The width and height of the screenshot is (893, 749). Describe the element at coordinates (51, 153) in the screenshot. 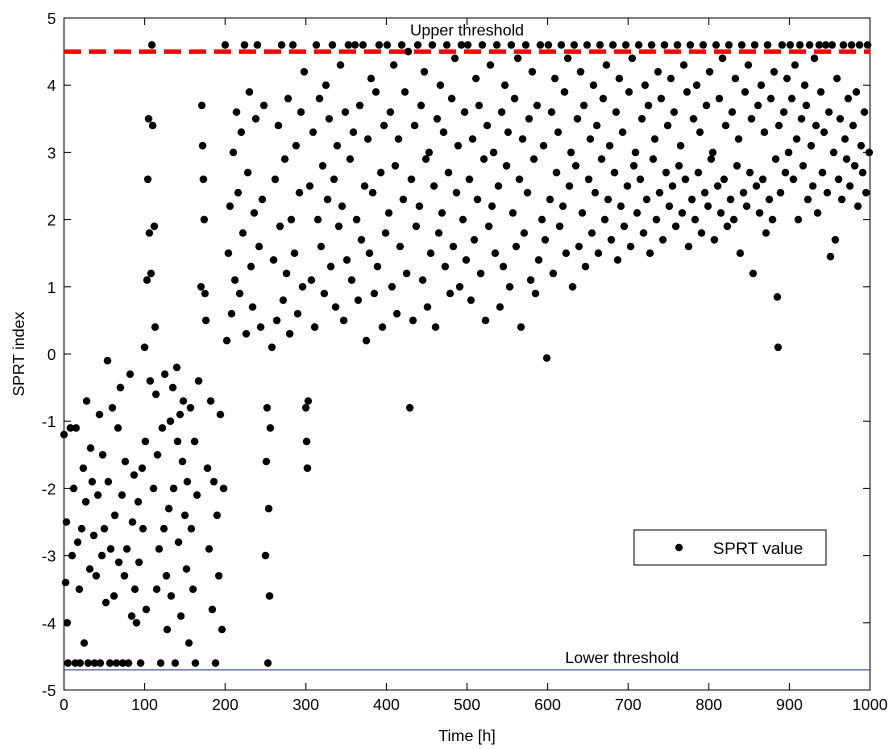

I see `y-tick-label: 3` at that location.